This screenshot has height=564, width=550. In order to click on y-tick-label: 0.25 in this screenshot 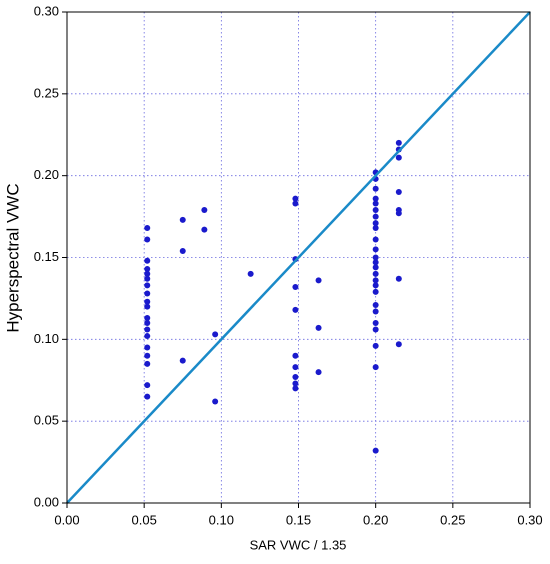, I will do `click(46, 92)`.